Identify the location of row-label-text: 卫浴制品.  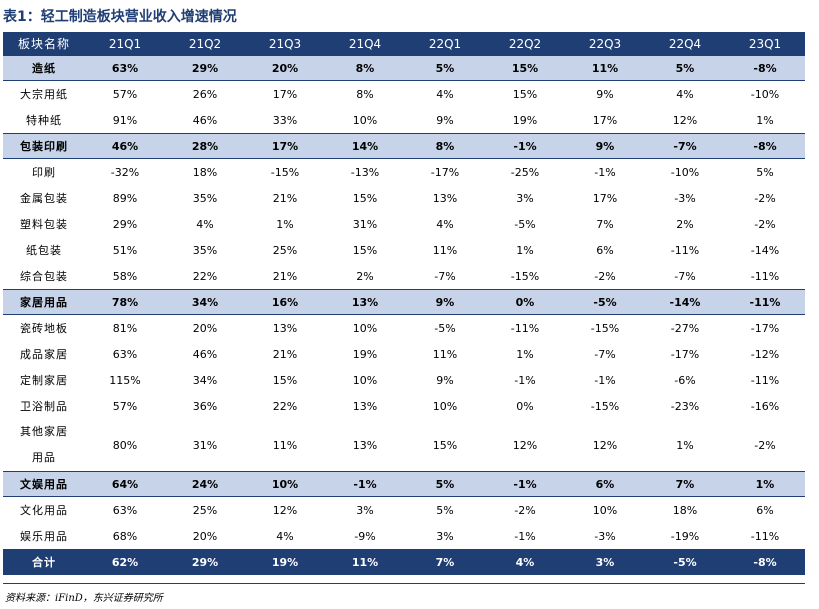
(44, 406).